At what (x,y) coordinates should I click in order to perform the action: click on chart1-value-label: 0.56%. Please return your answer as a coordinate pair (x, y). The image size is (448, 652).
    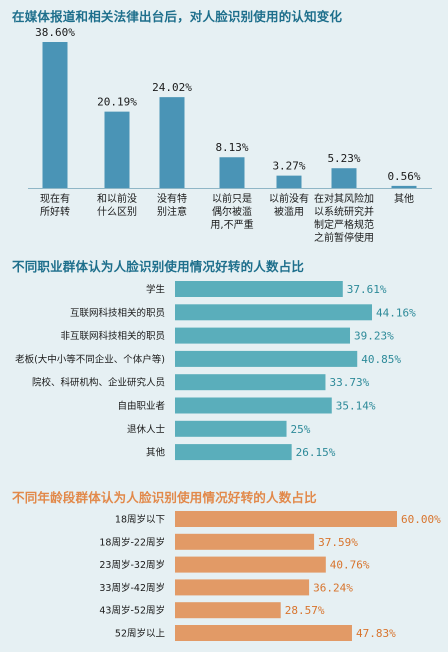
    Looking at the image, I should click on (403, 176).